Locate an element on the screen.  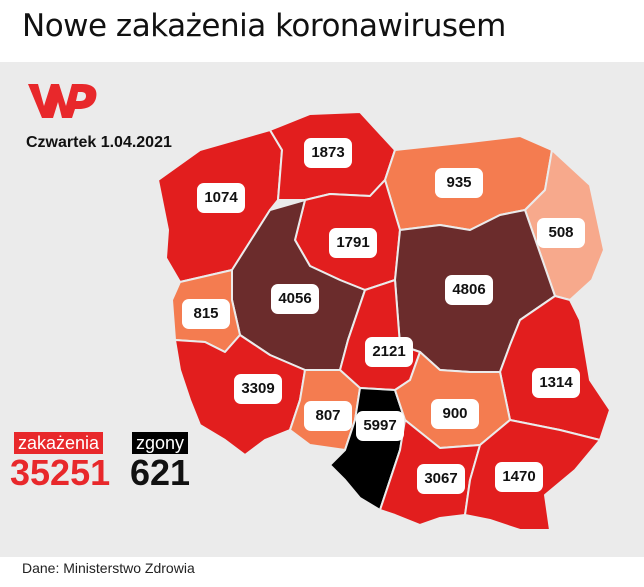
page-title: Nowe zakażenia koronawirusem is located at coordinates (264, 26).